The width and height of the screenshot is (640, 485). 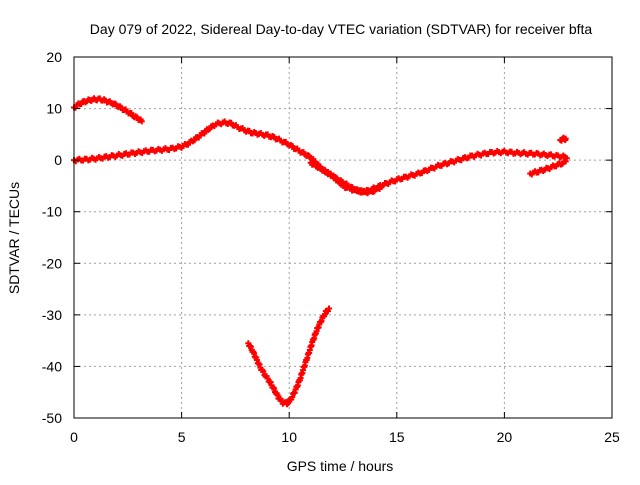 What do you see at coordinates (54, 57) in the screenshot?
I see `y-tick-label: 20` at bounding box center [54, 57].